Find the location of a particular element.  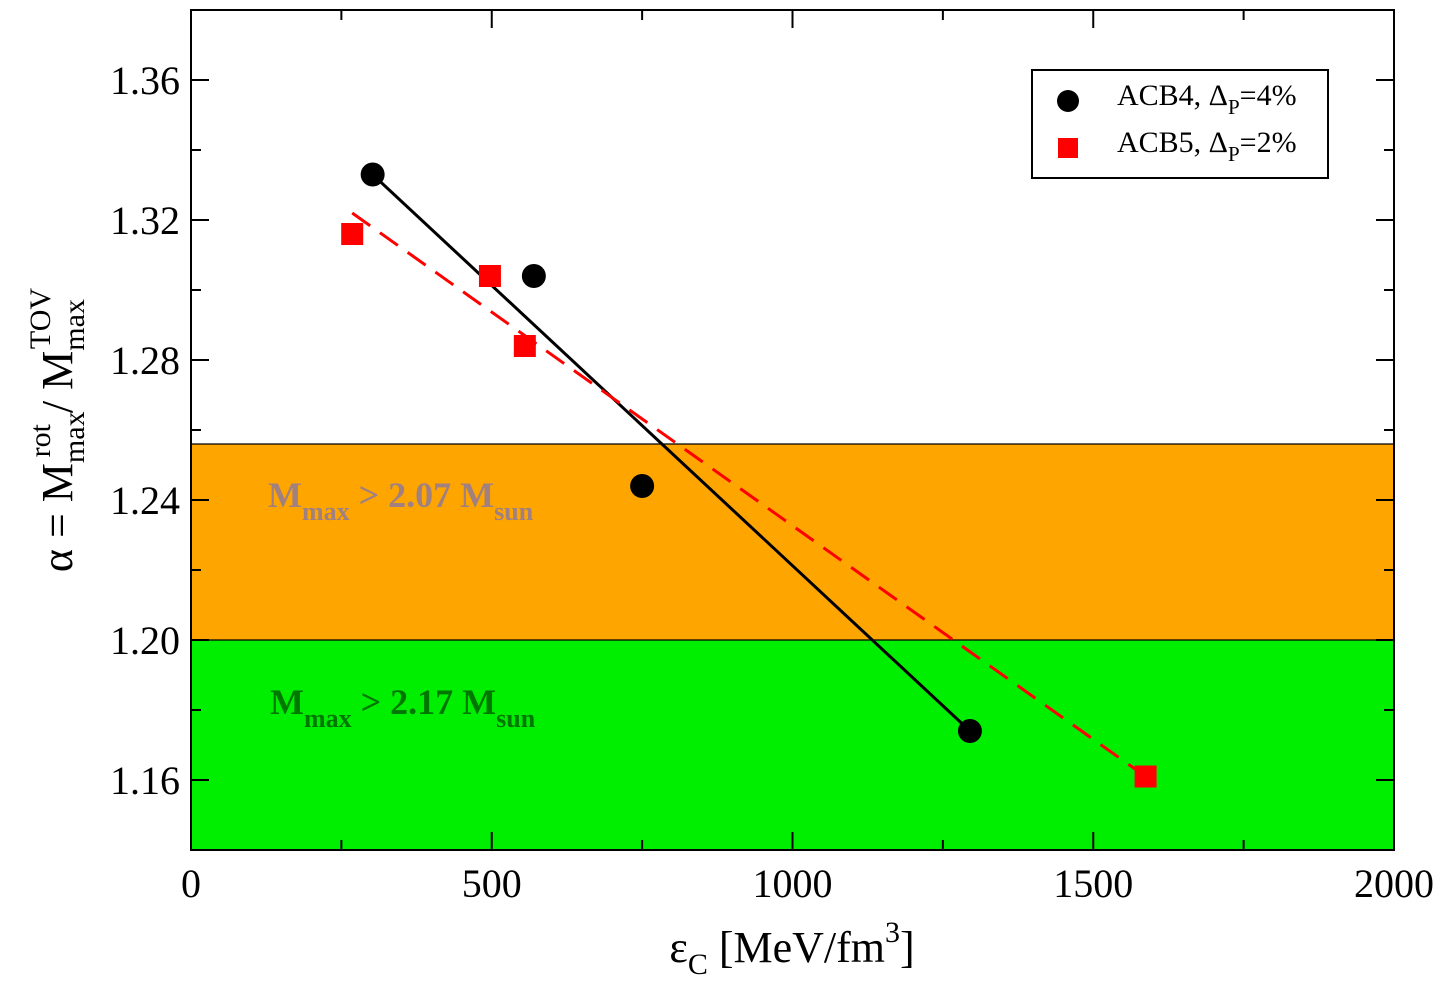

legend-box is located at coordinates (1180, 124).